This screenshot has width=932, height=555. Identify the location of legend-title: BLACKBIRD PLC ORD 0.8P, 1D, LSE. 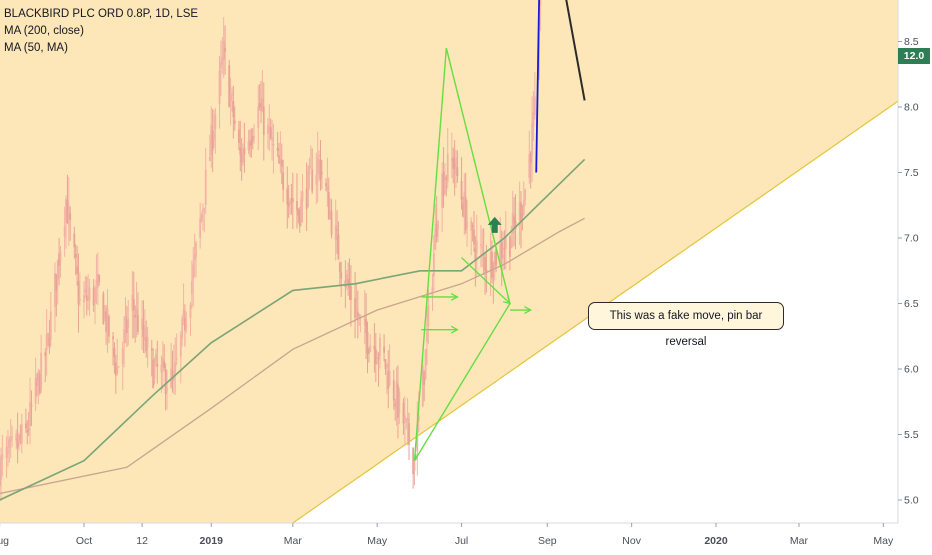
(101, 14).